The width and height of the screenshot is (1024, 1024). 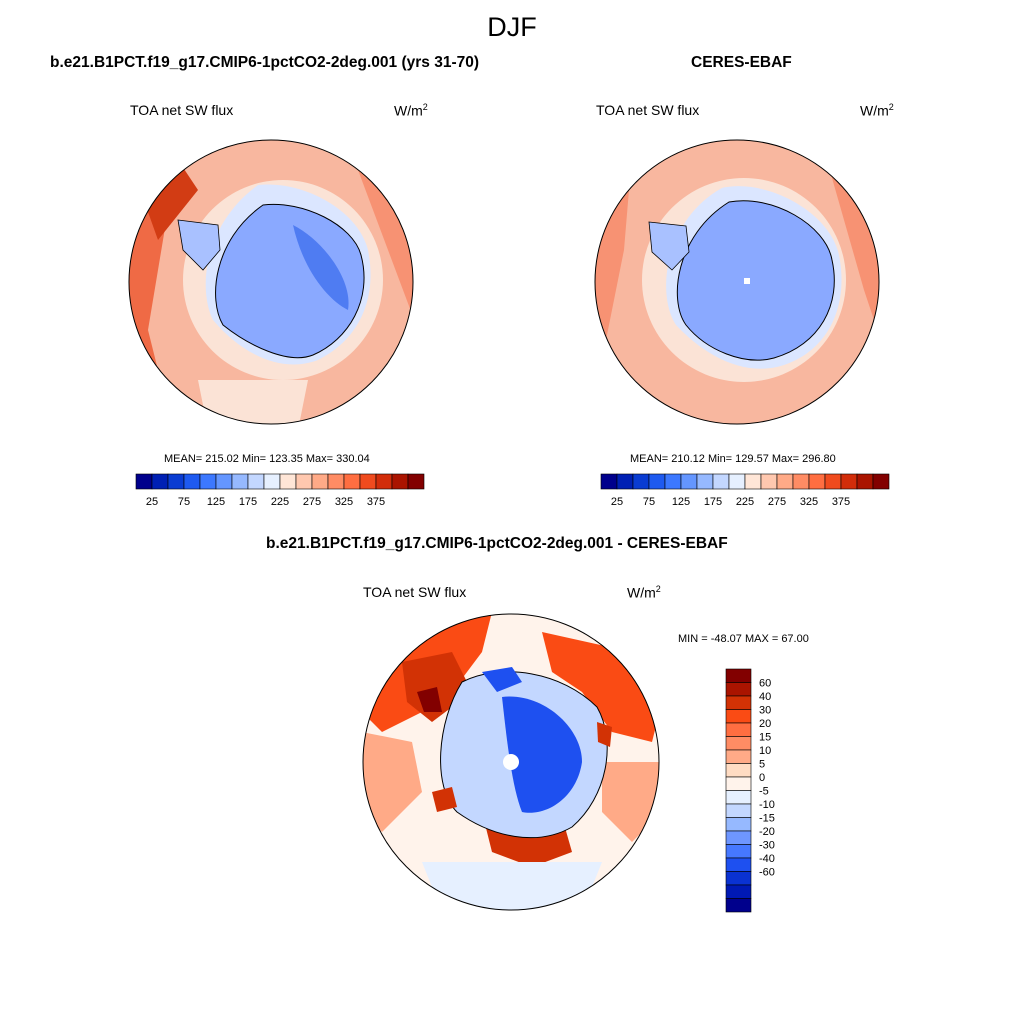 I want to click on panel-3-colorbar-tick-label: 10, so click(x=765, y=751).